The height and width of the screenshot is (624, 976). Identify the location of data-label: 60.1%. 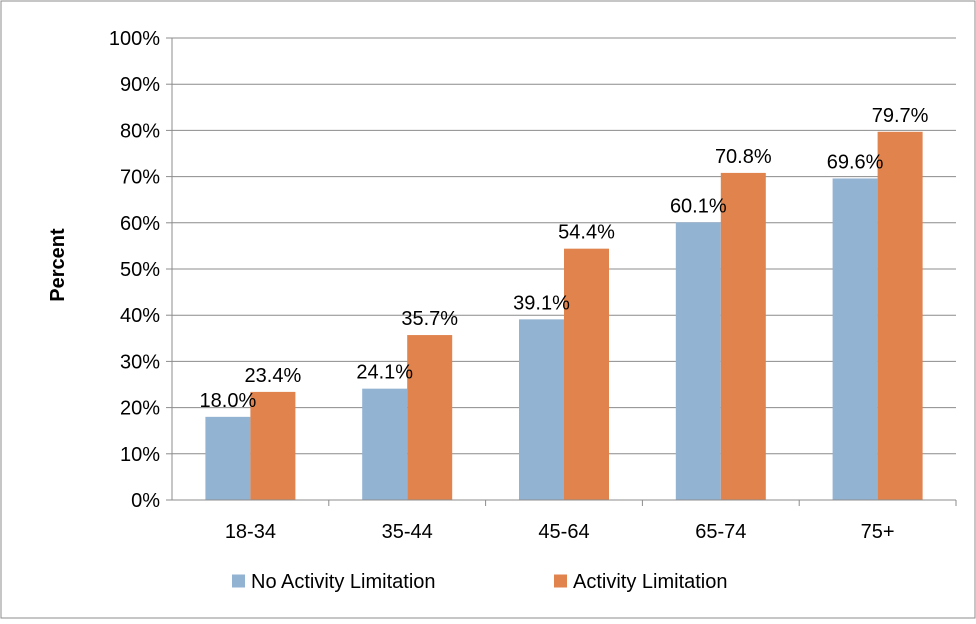
(698, 206).